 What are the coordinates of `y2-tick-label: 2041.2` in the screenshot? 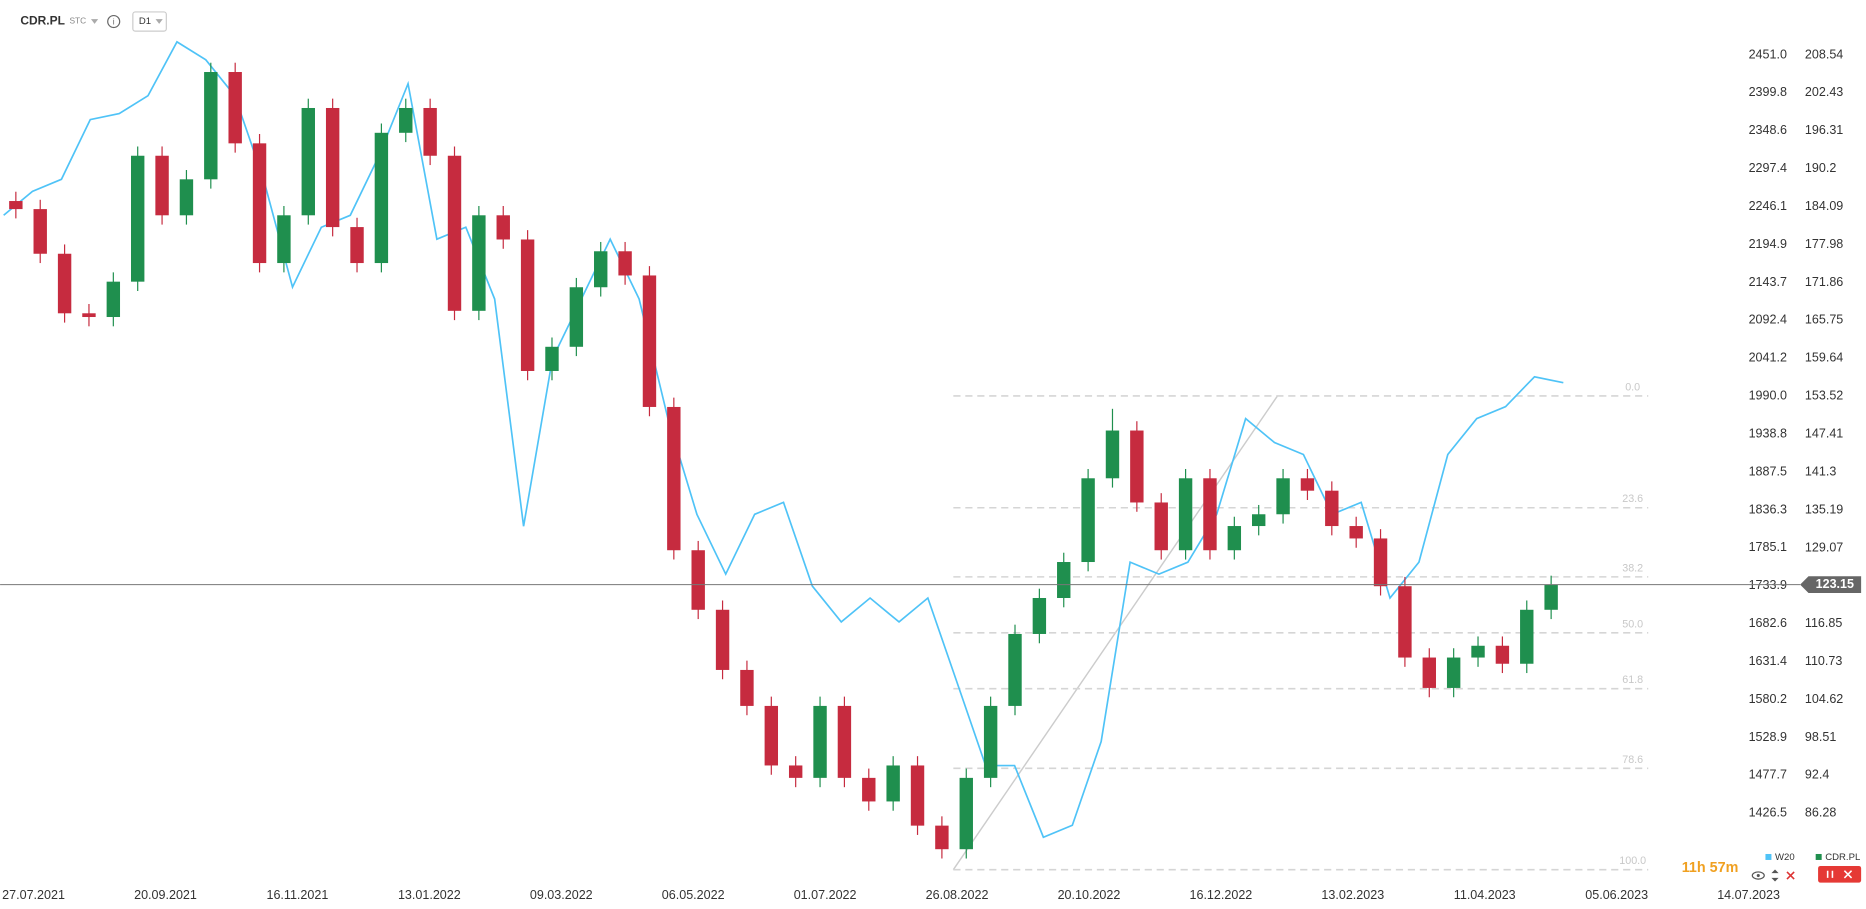 It's located at (1768, 358).